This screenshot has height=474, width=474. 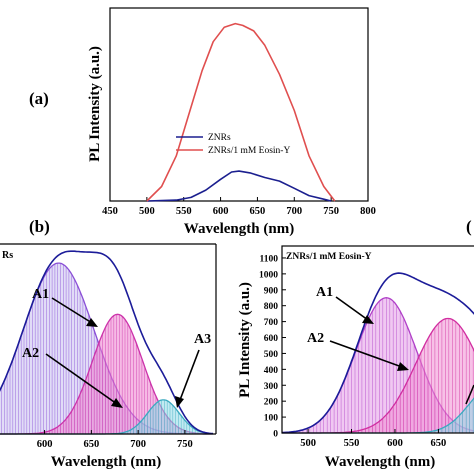 What do you see at coordinates (7, 255) in the screenshot?
I see `panel-b-title: Rs` at bounding box center [7, 255].